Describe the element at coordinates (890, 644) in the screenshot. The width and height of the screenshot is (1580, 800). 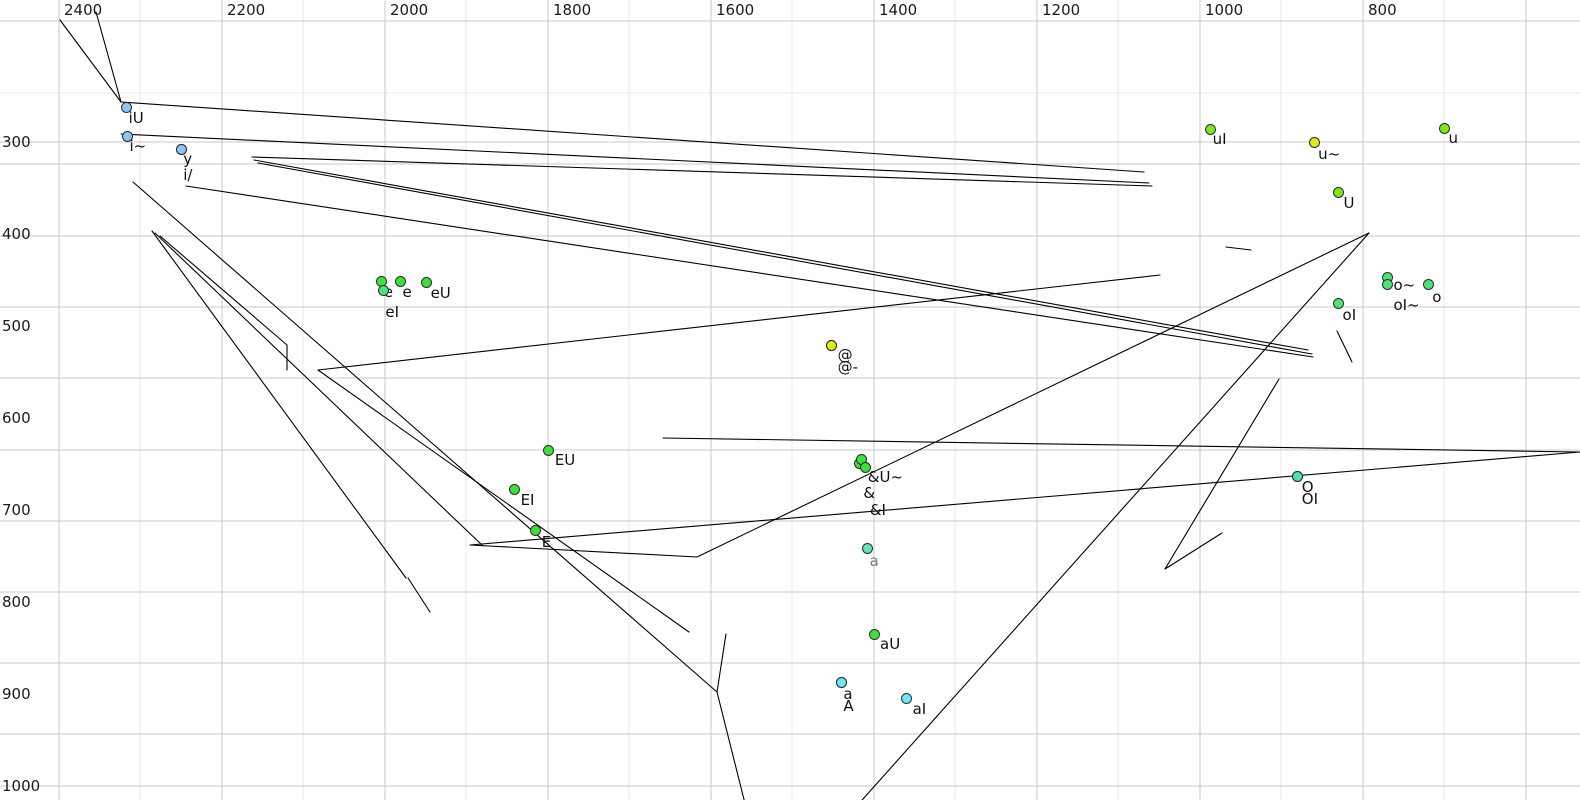
I see `vowel-label-aU: aU` at that location.